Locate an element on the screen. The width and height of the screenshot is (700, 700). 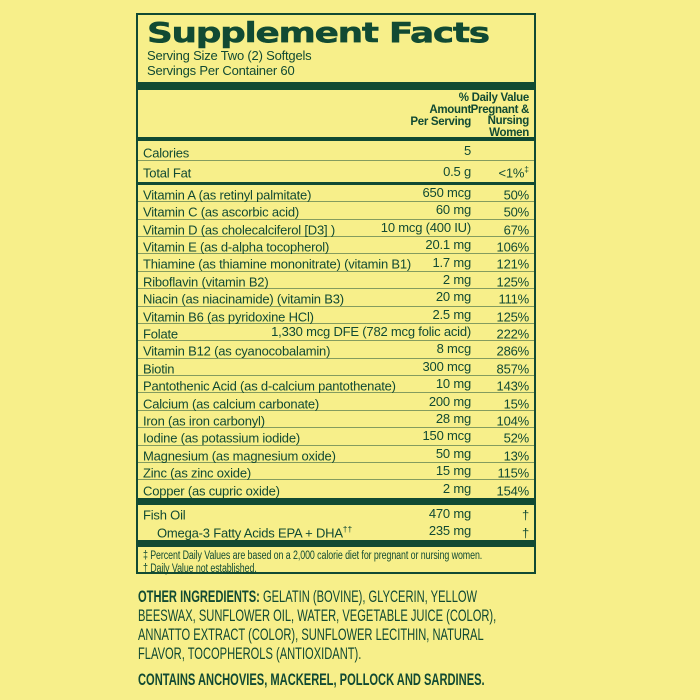
nutrient-amount: 8 mcg is located at coordinates (454, 349).